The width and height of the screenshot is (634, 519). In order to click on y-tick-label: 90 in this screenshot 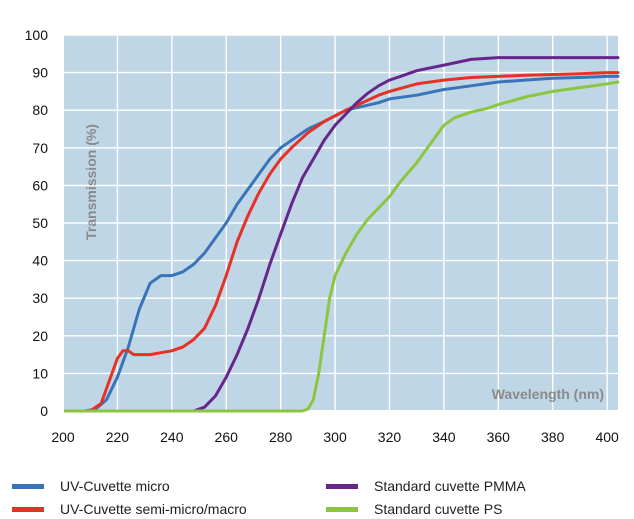, I will do `click(40, 73)`.